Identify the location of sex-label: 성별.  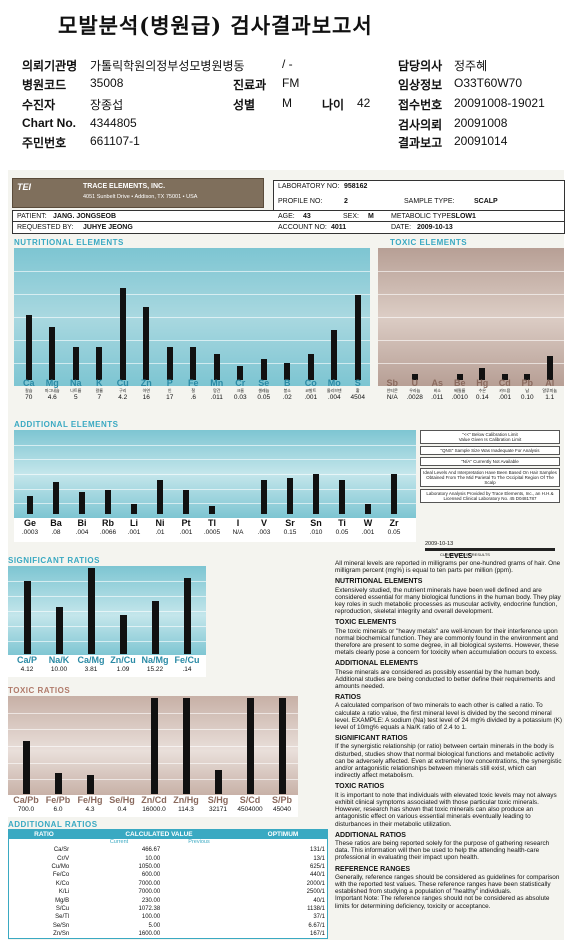
(244, 105).